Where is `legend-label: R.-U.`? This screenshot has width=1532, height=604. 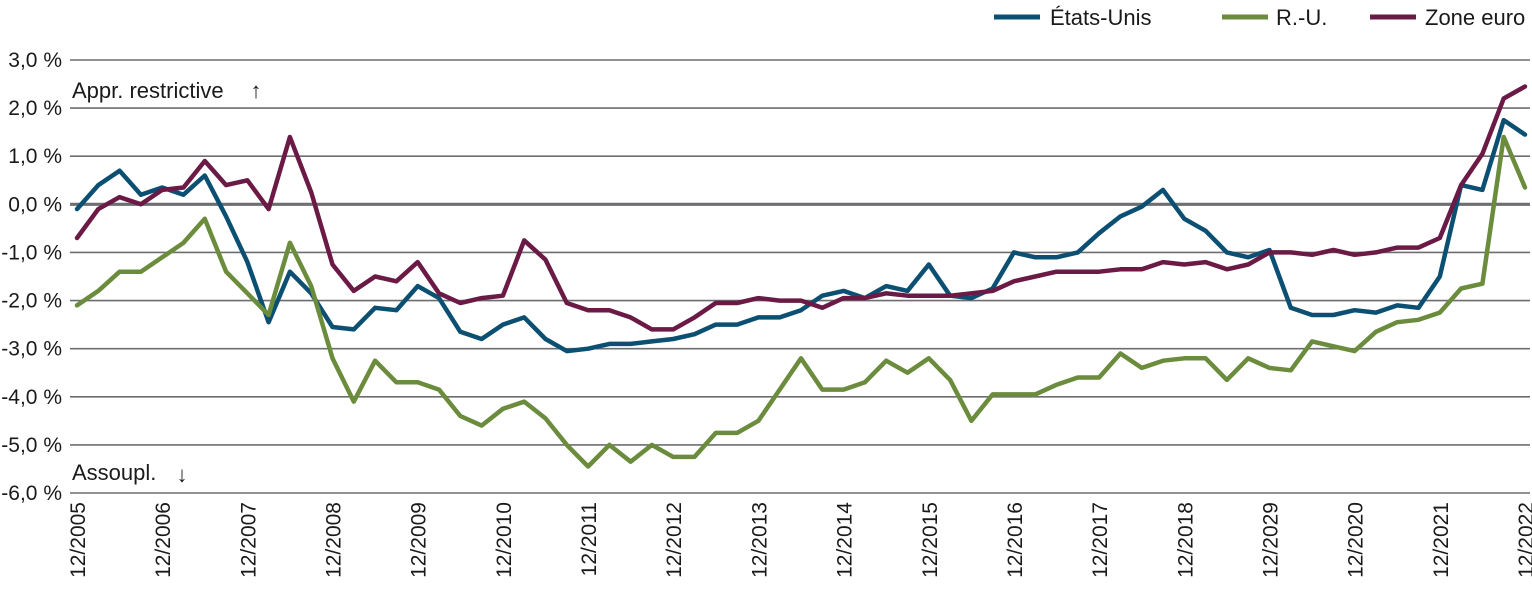
legend-label: R.-U. is located at coordinates (1301, 17).